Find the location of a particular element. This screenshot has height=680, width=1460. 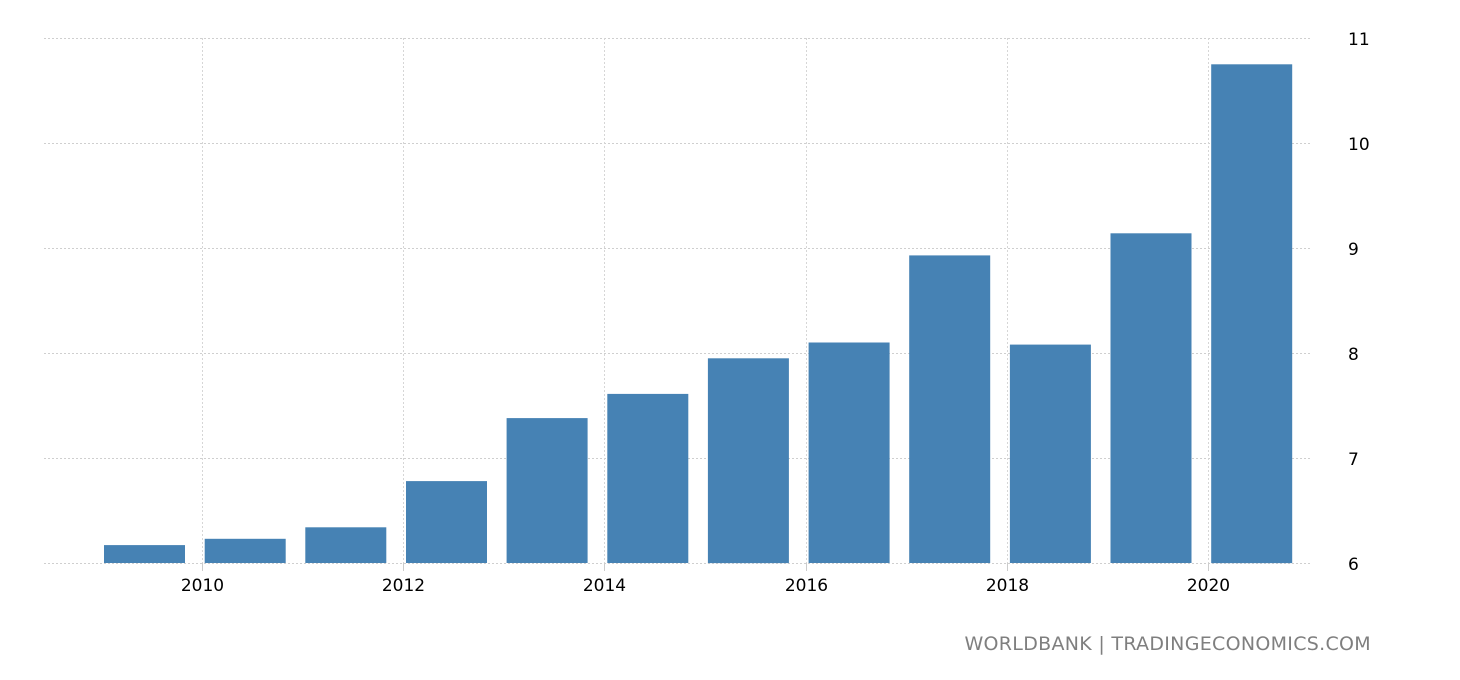

x-tick-label: 2012 is located at coordinates (403, 586).